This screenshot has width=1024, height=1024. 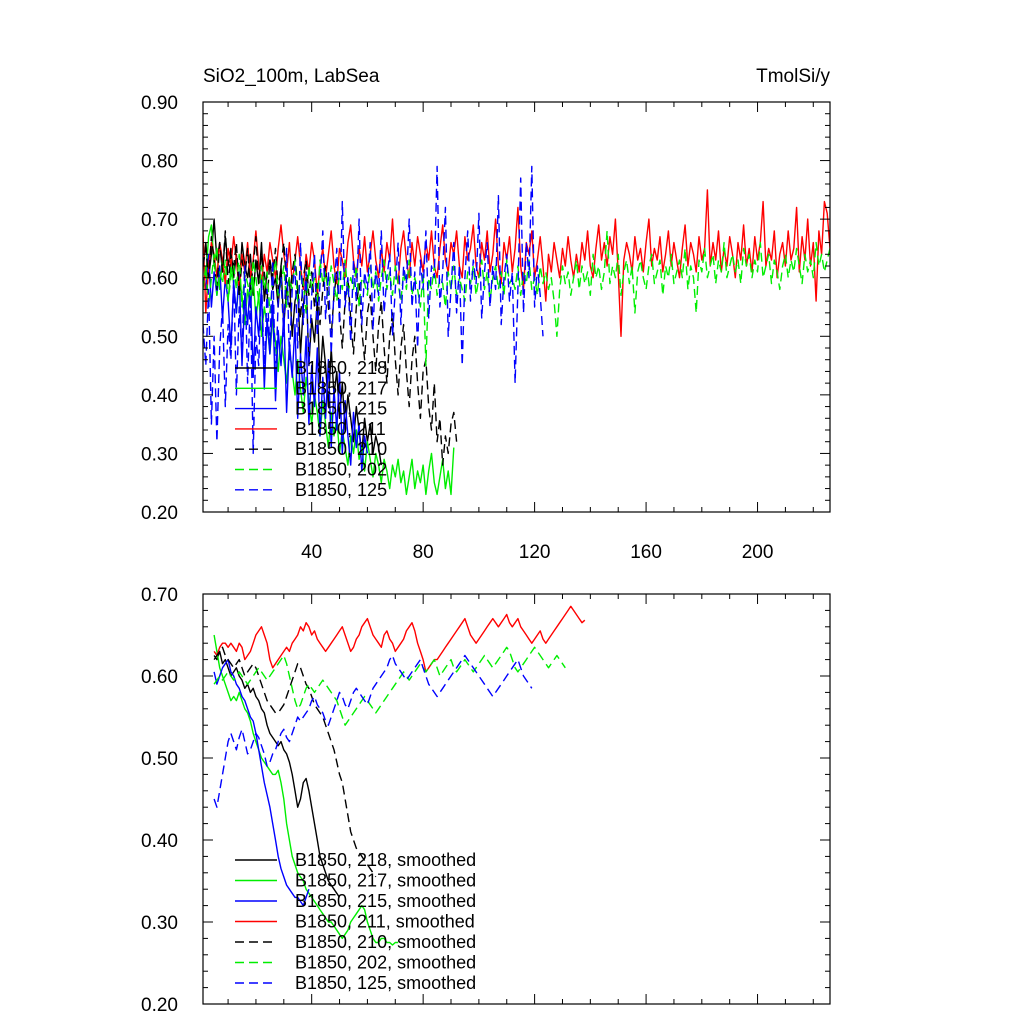 What do you see at coordinates (341, 409) in the screenshot?
I see `legend-label: B1850, 215` at bounding box center [341, 409].